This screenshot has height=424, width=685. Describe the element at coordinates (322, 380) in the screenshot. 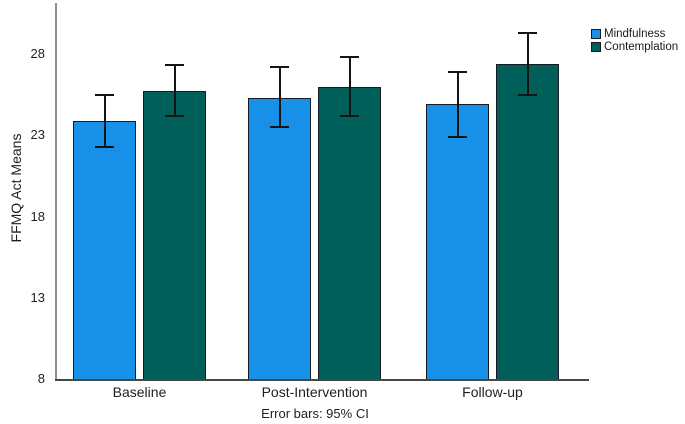

I see `x-axis-line` at that location.